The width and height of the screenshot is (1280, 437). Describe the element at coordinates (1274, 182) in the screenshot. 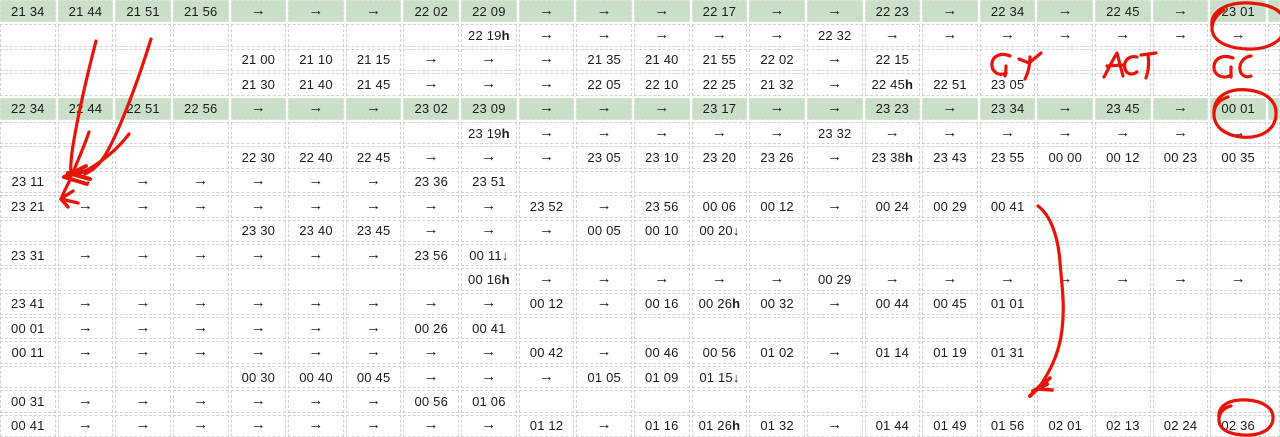

I see `cell-r8c23` at that location.